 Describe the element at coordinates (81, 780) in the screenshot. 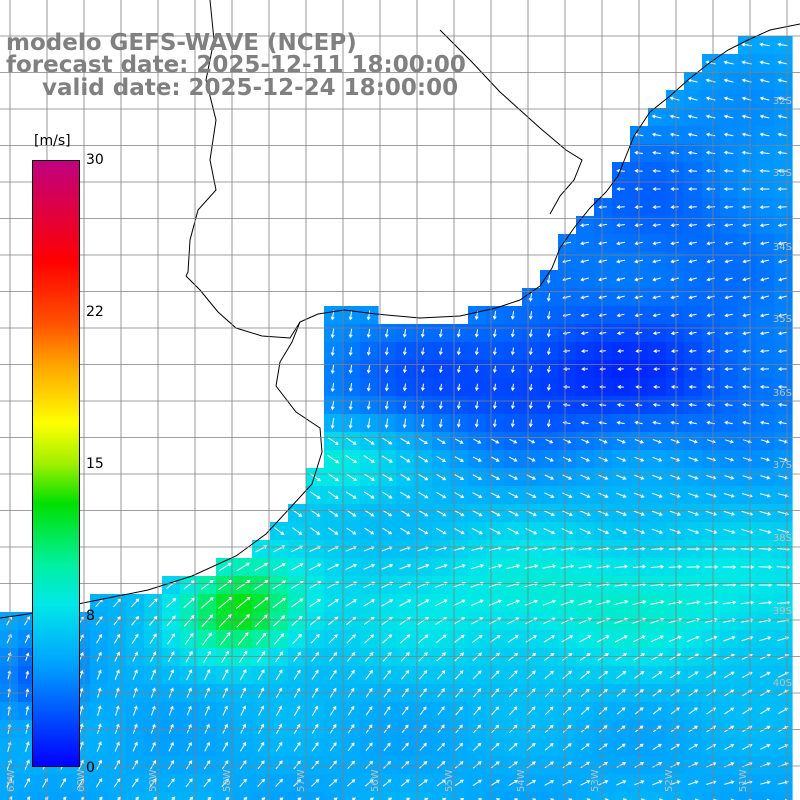

I see `lon-label: 60W` at that location.